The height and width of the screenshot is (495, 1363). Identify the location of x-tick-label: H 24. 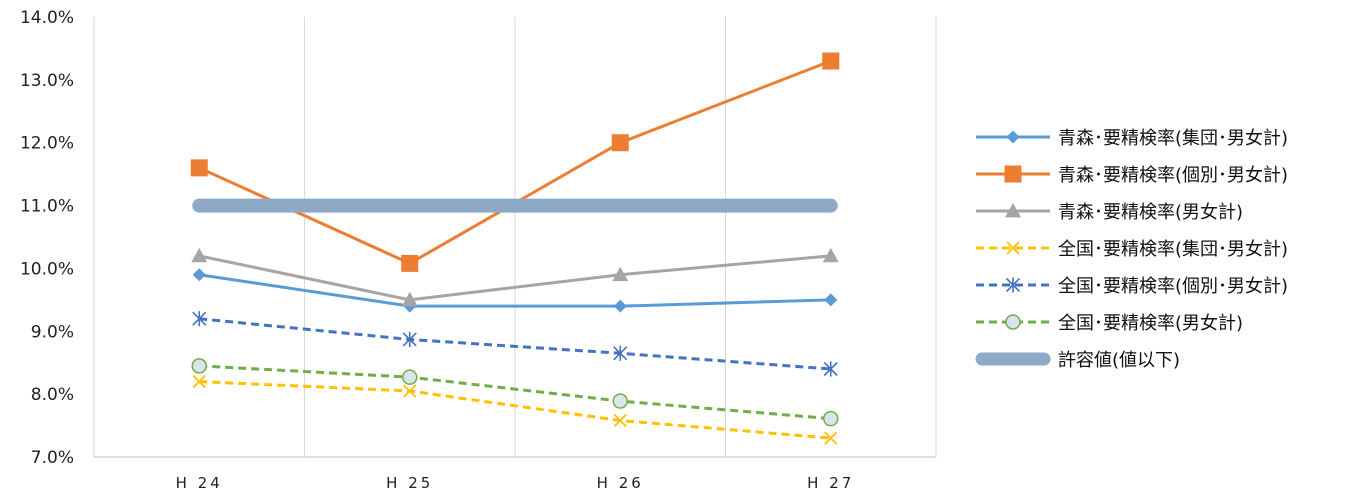
(199, 483).